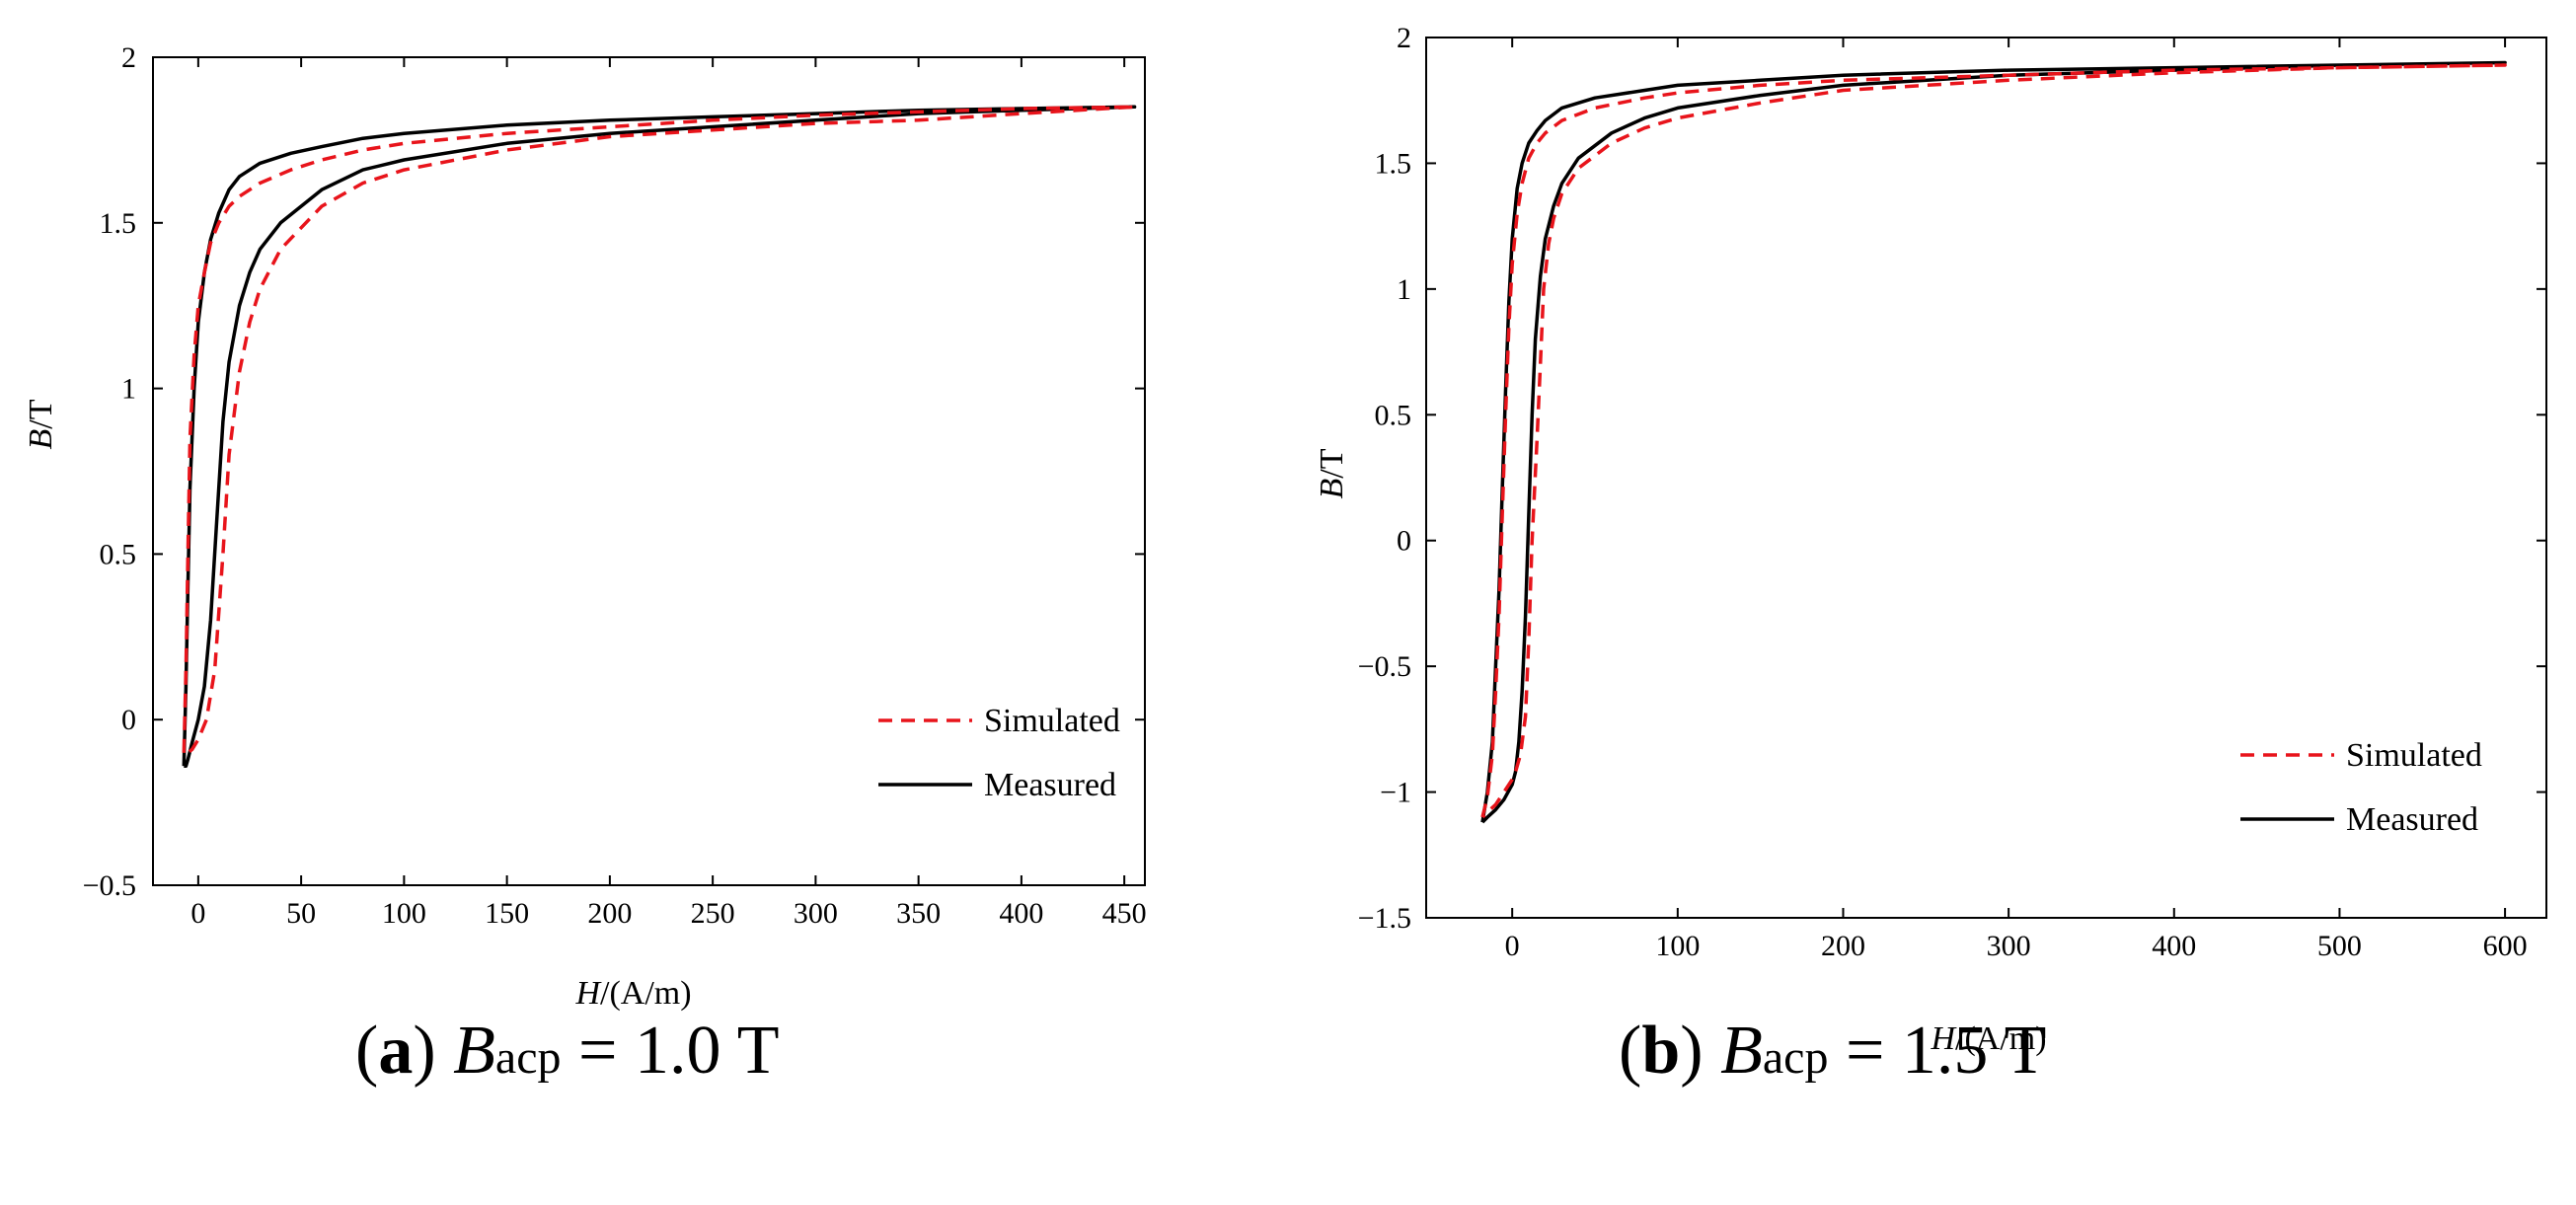 Image resolution: width=2576 pixels, height=1205 pixels. Describe the element at coordinates (1124, 913) in the screenshot. I see `x-tick-label: 450` at that location.